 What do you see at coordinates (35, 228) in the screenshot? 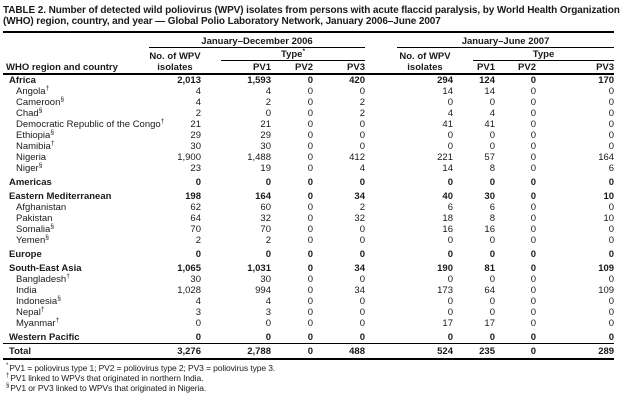
I see `row-label: Somalia§` at bounding box center [35, 228].